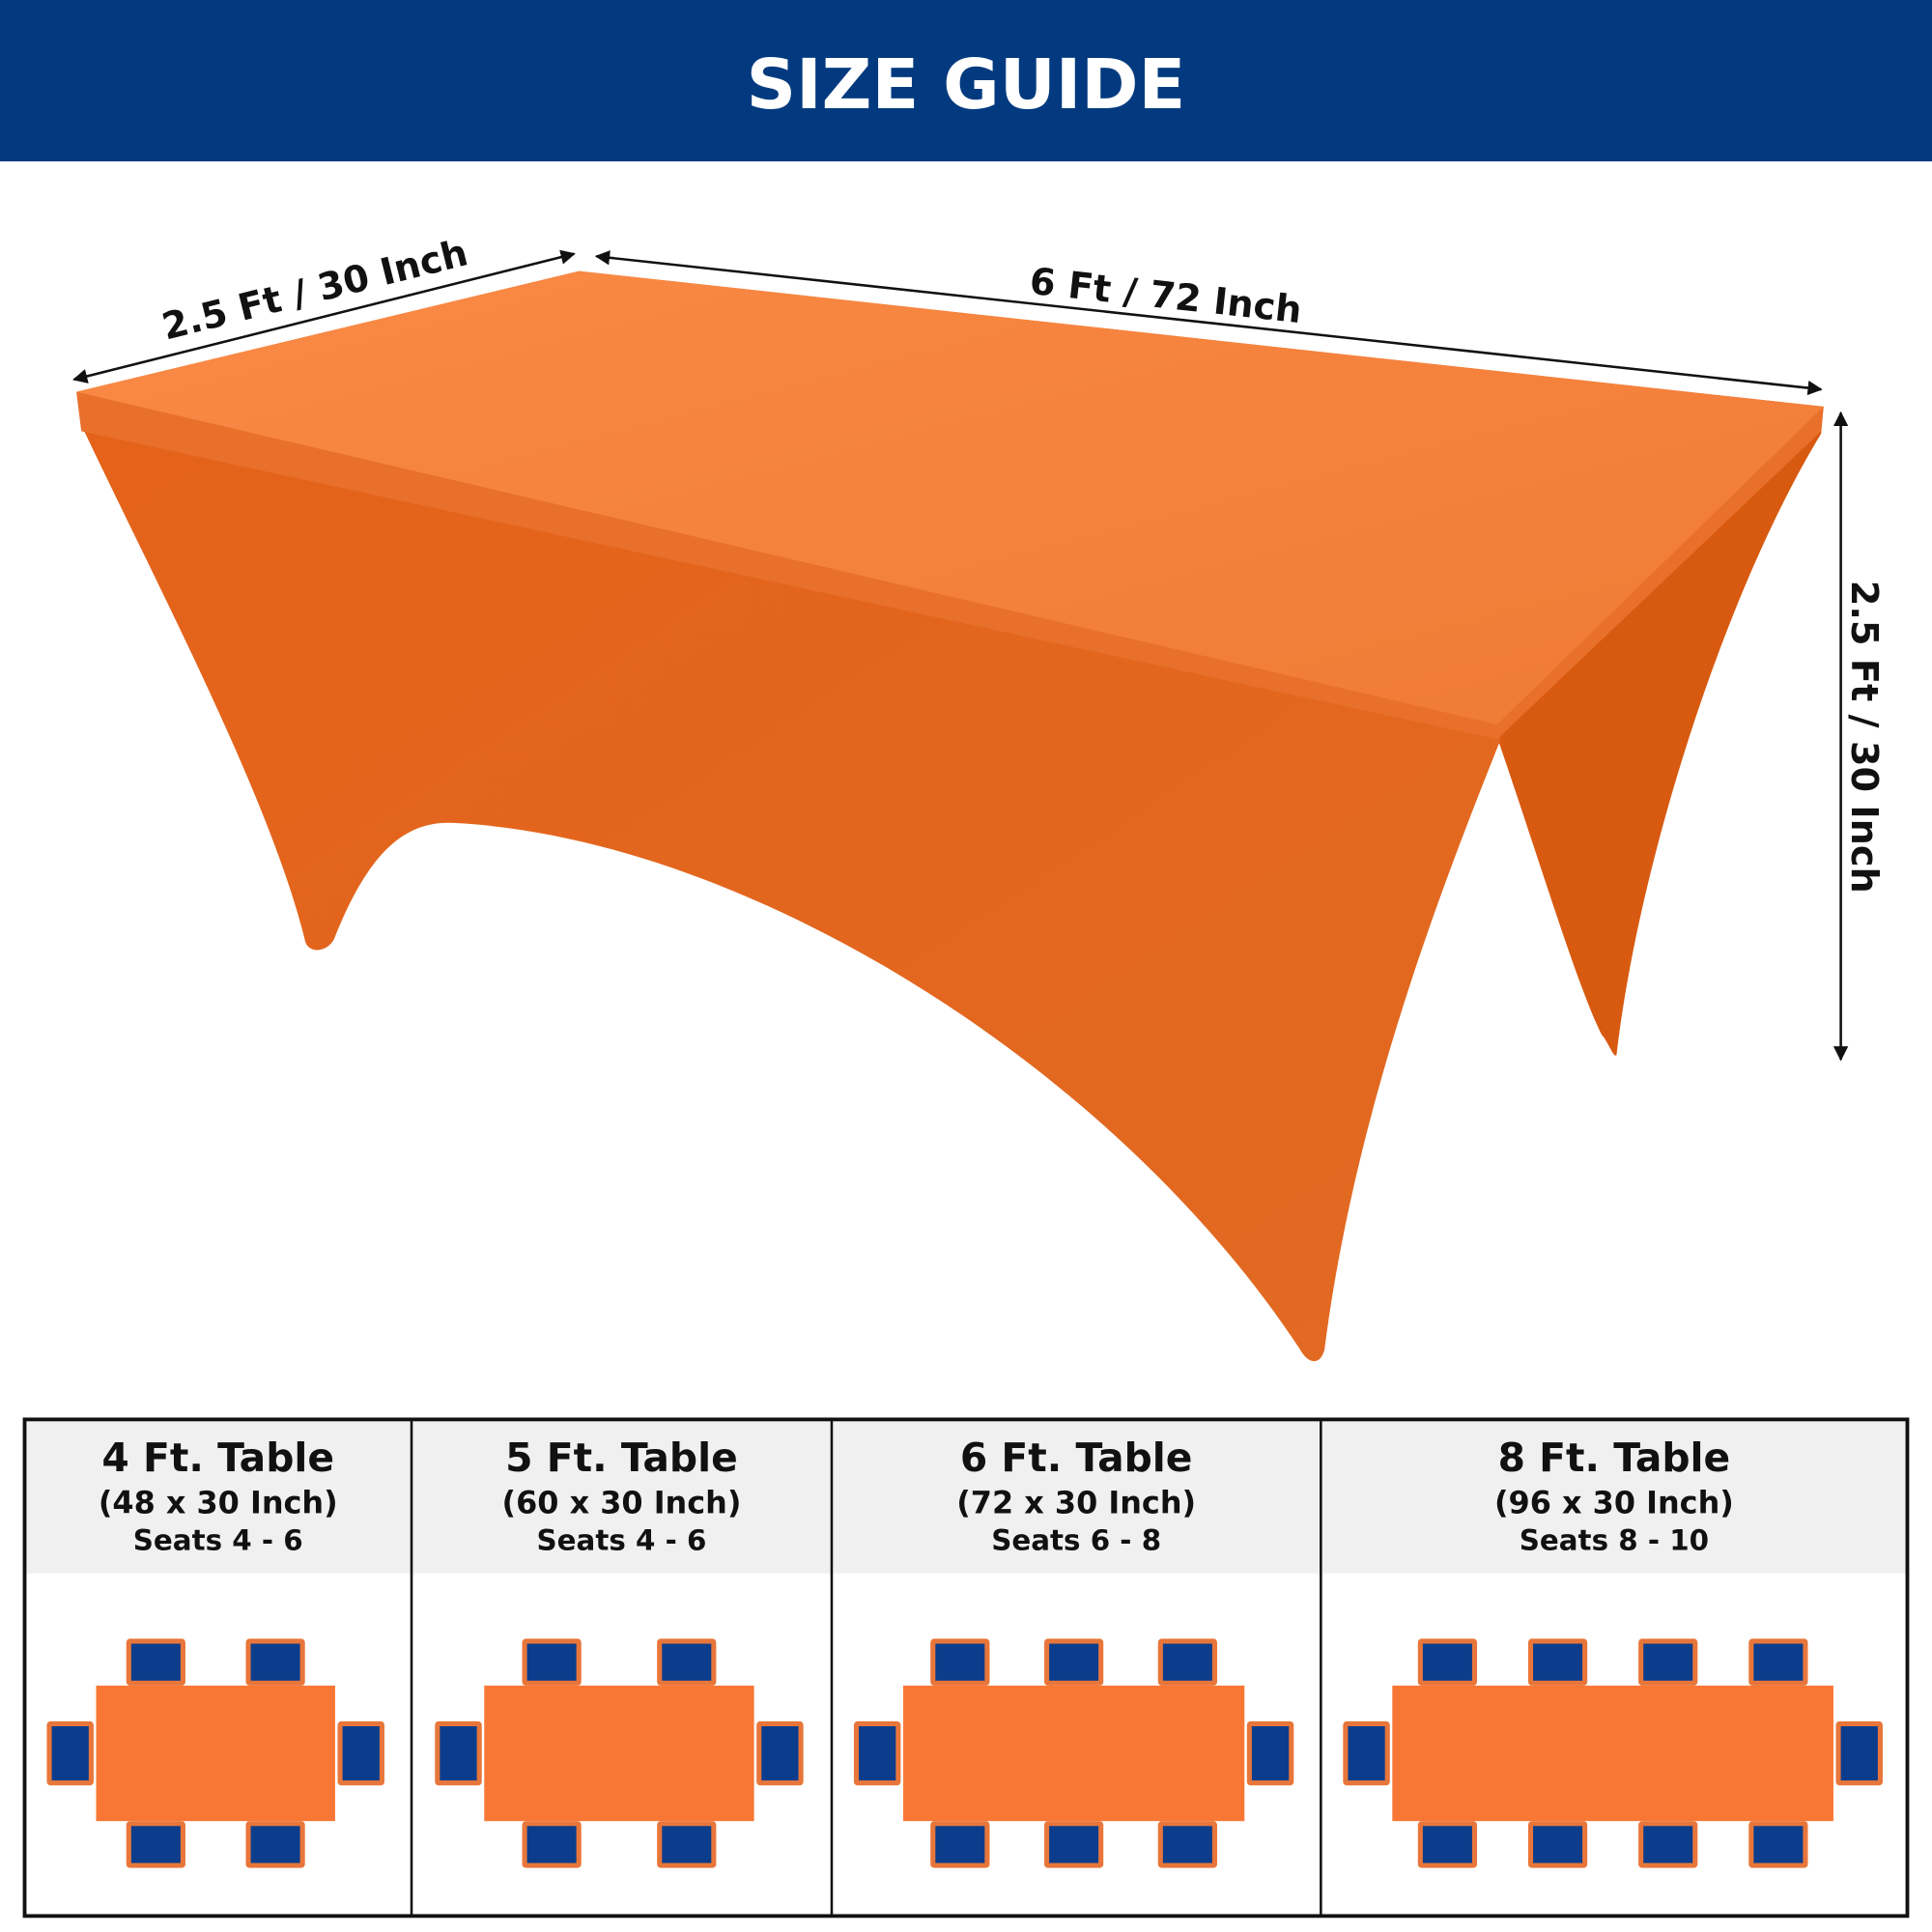 The width and height of the screenshot is (1932, 1932). I want to click on size-name: 4 Ft. Table, so click(217, 1458).